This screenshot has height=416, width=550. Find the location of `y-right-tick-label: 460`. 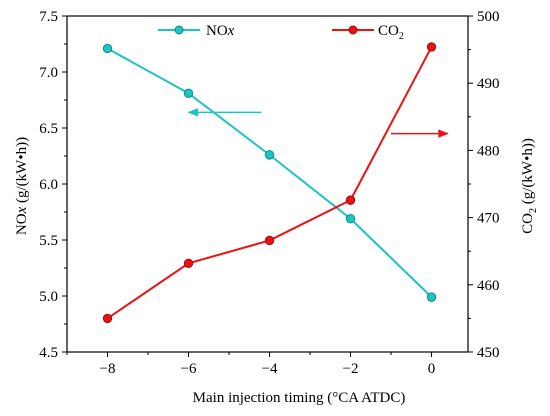

y-right-tick-label: 460 is located at coordinates (488, 286).